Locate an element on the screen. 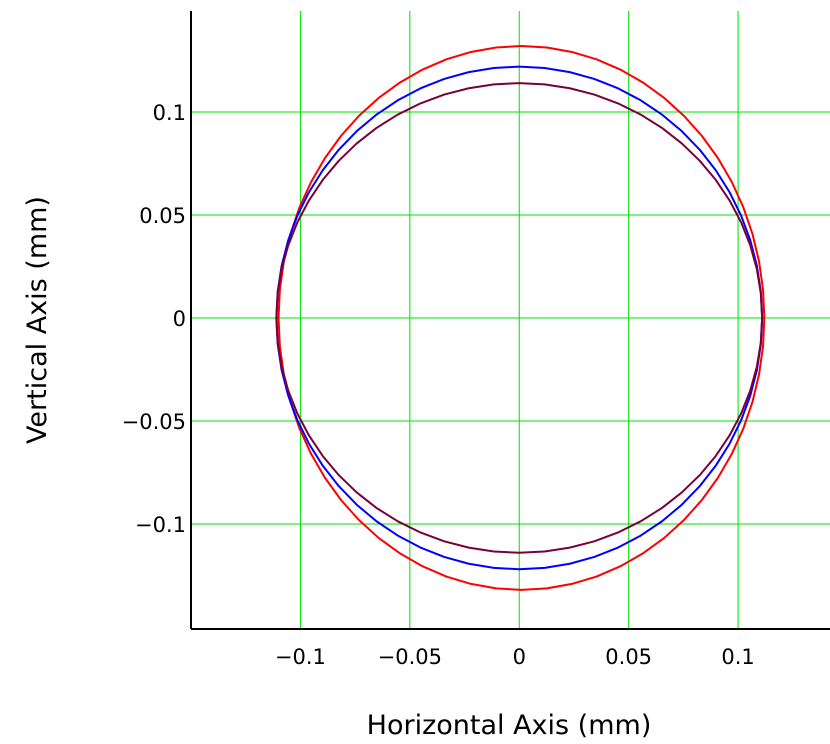  y-tick-labels: 0.1 0.05 0 −0.05 −0.1 is located at coordinates (154, 319).